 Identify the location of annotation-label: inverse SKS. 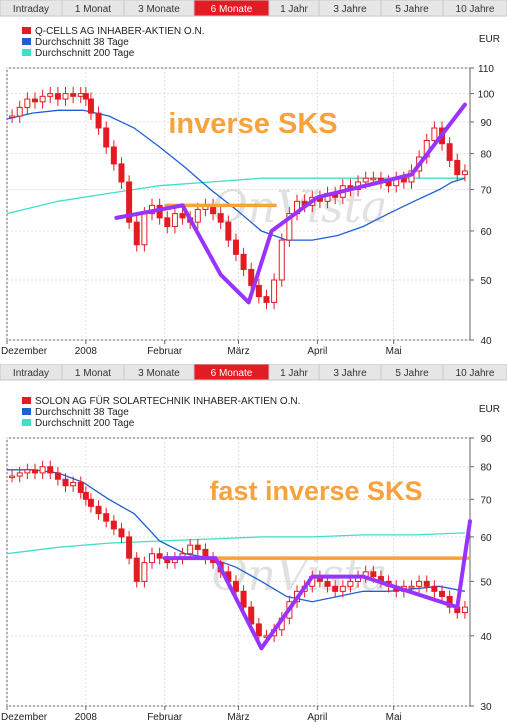
(252, 124).